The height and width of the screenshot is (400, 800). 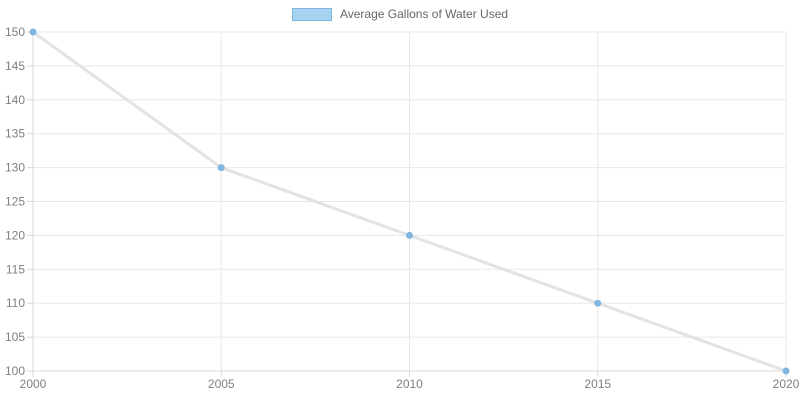 I want to click on x-tick-label: 2010, so click(x=409, y=384).